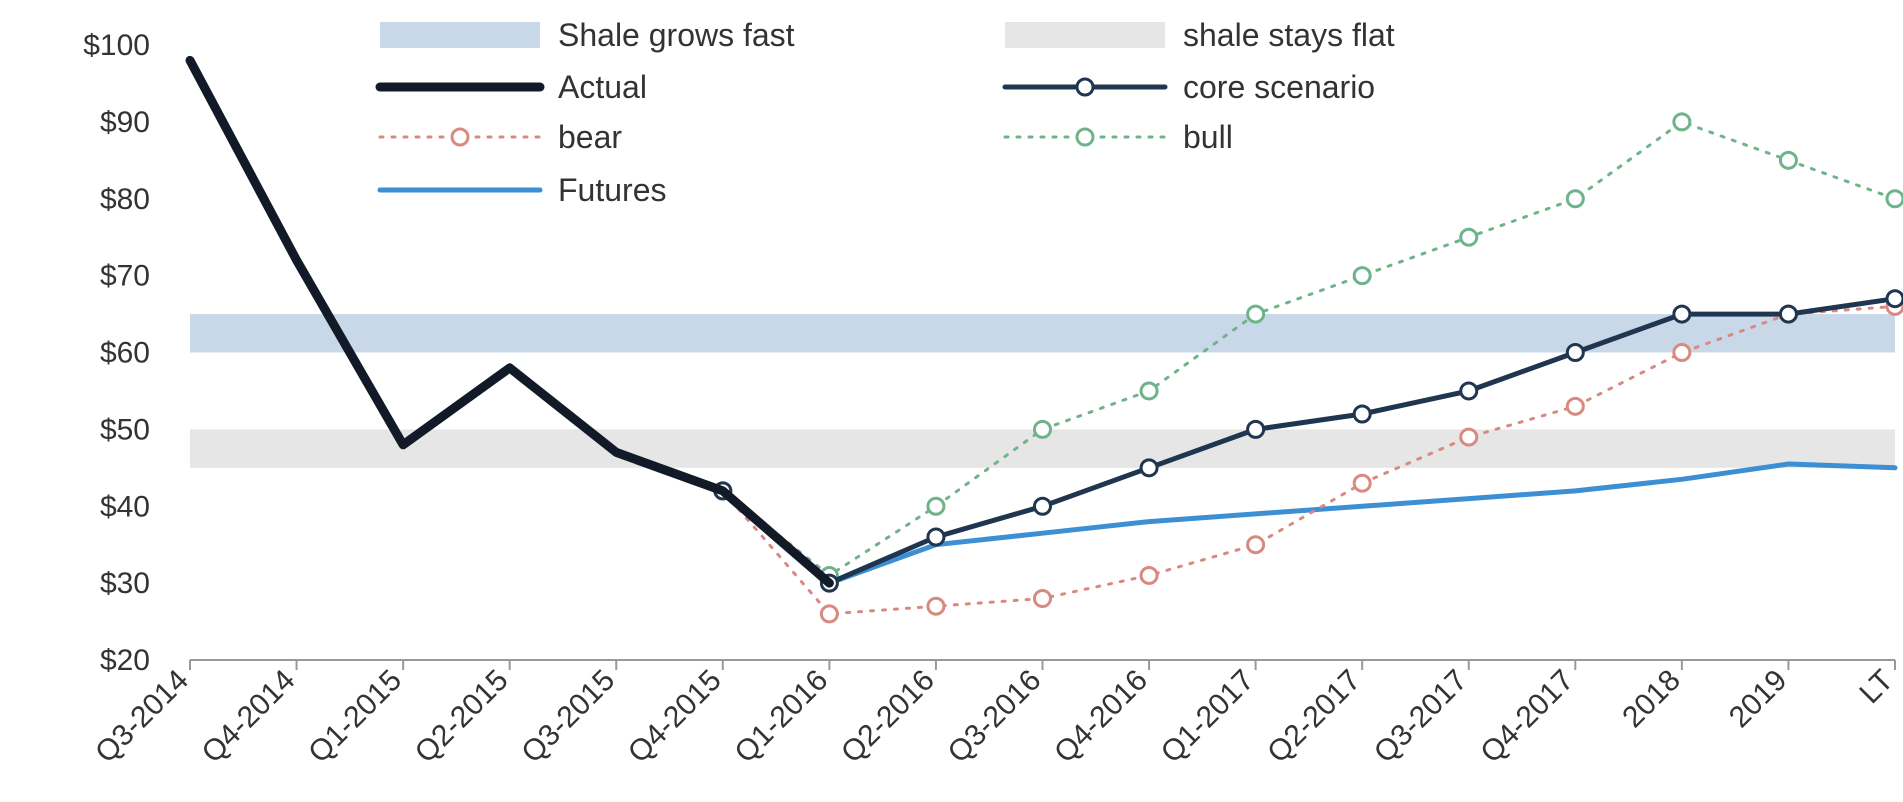 This screenshot has width=1903, height=802. Describe the element at coordinates (590, 137) in the screenshot. I see `legend-label-bear: bear` at that location.